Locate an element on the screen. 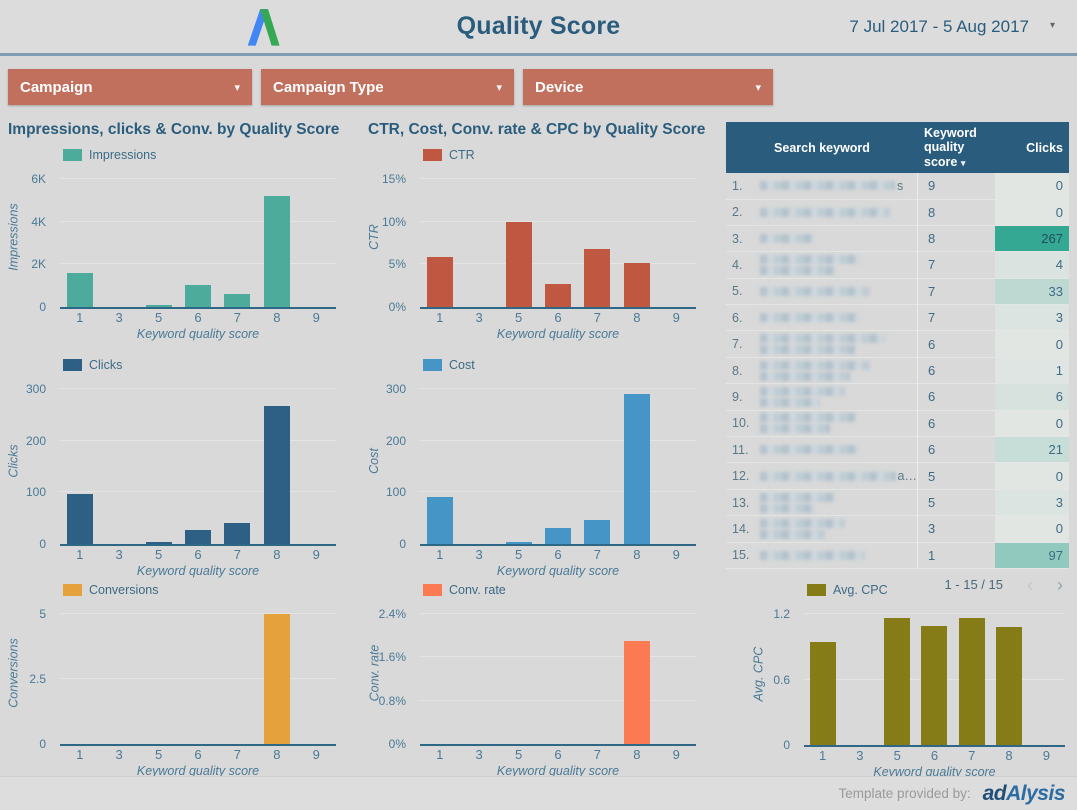  clicks-cell: 97 is located at coordinates (1032, 555).